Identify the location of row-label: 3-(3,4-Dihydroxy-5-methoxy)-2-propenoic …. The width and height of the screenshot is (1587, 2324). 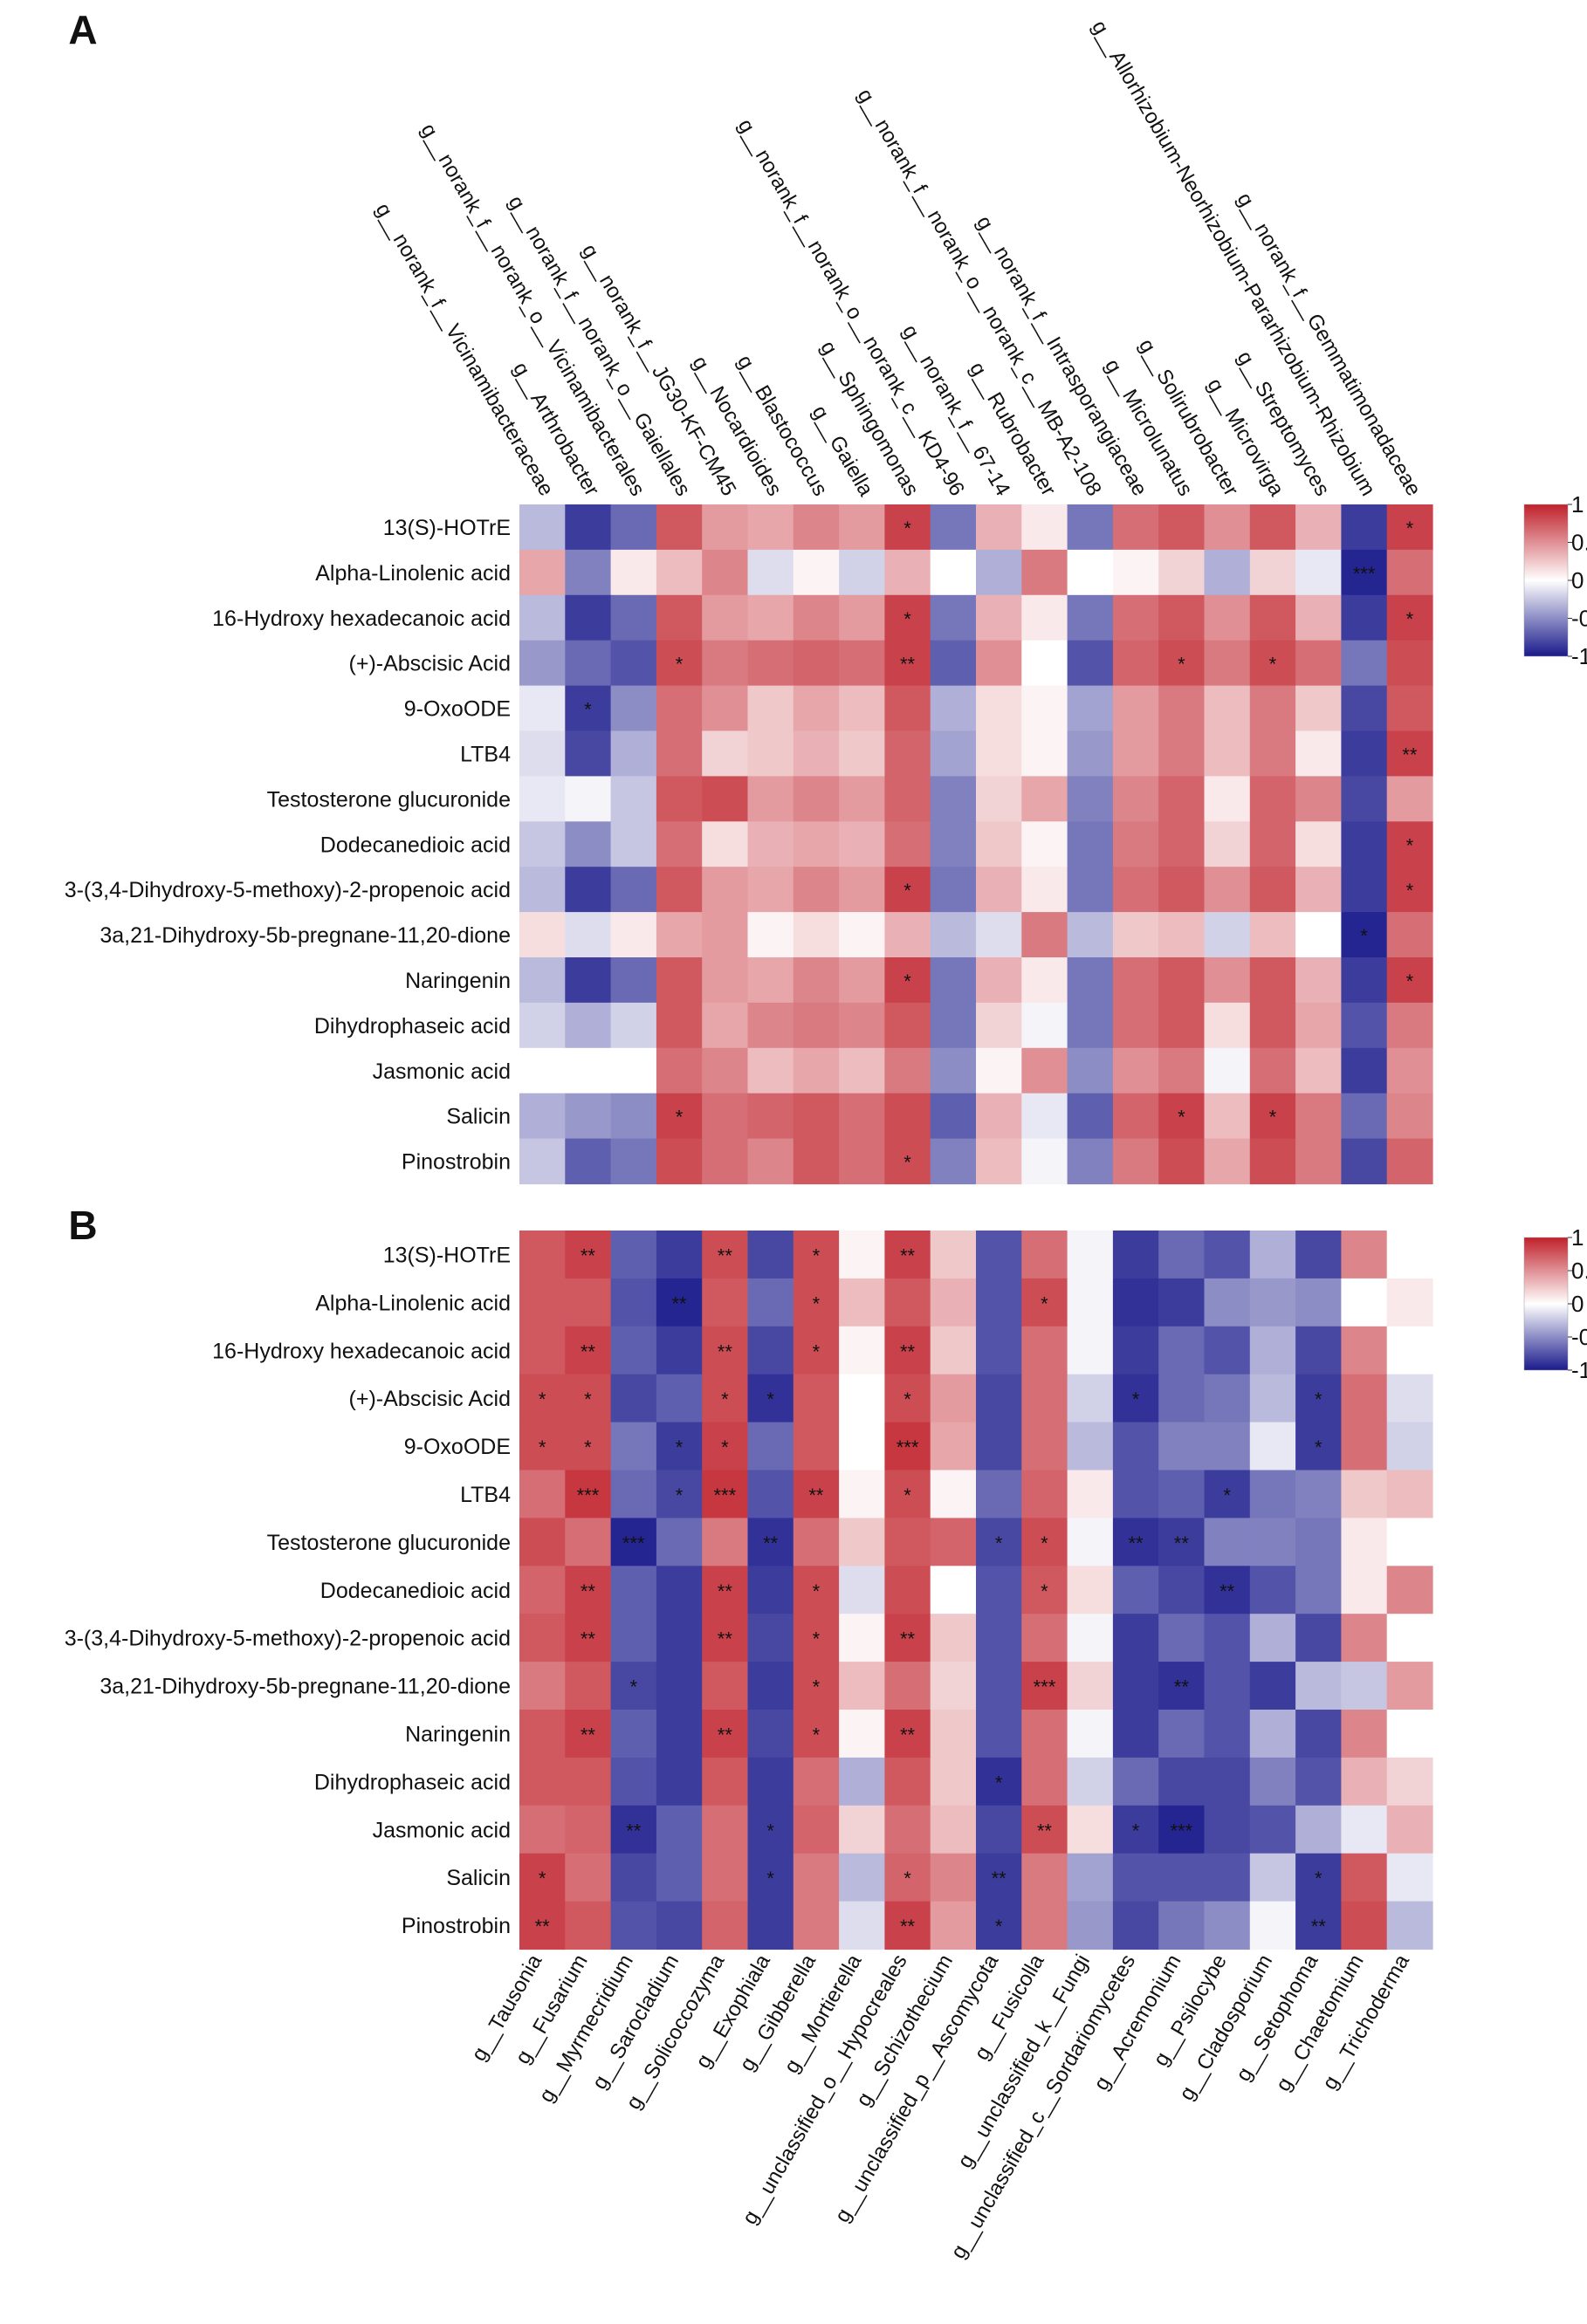
(288, 890).